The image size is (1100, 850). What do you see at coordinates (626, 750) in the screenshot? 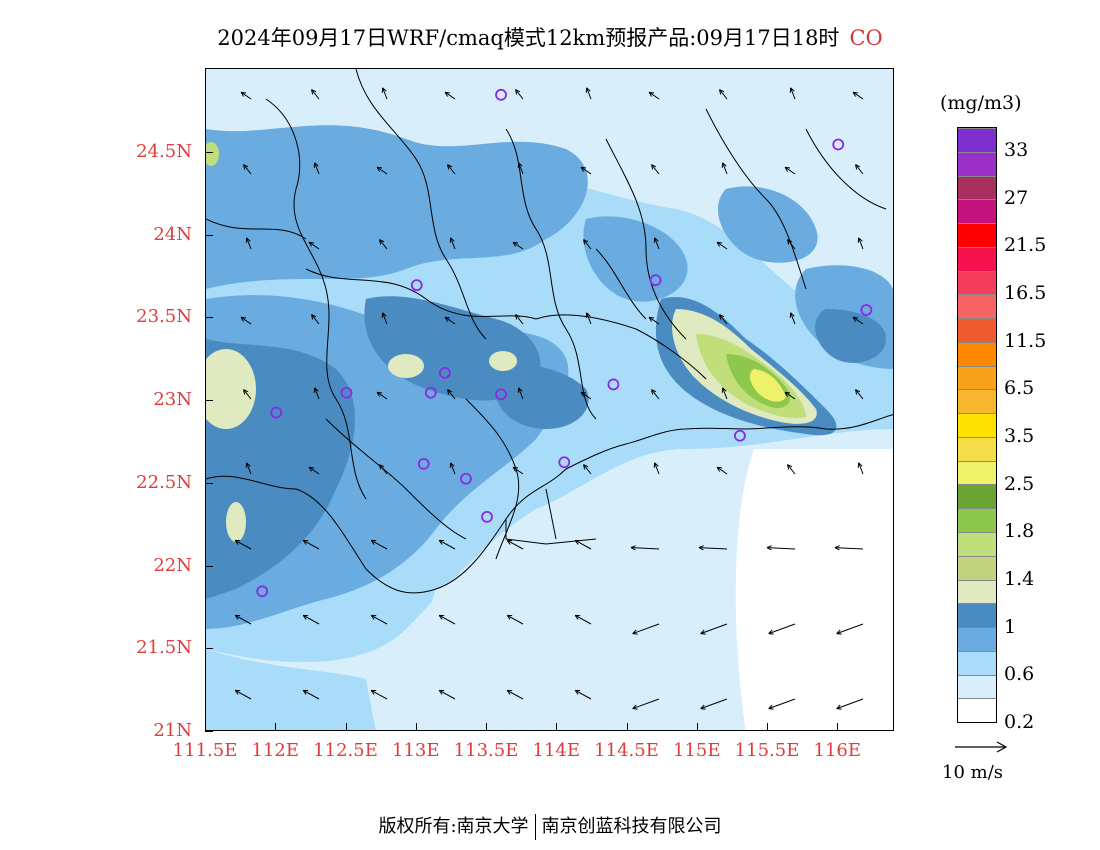
I see `lon-label: 114.5E` at bounding box center [626, 750].